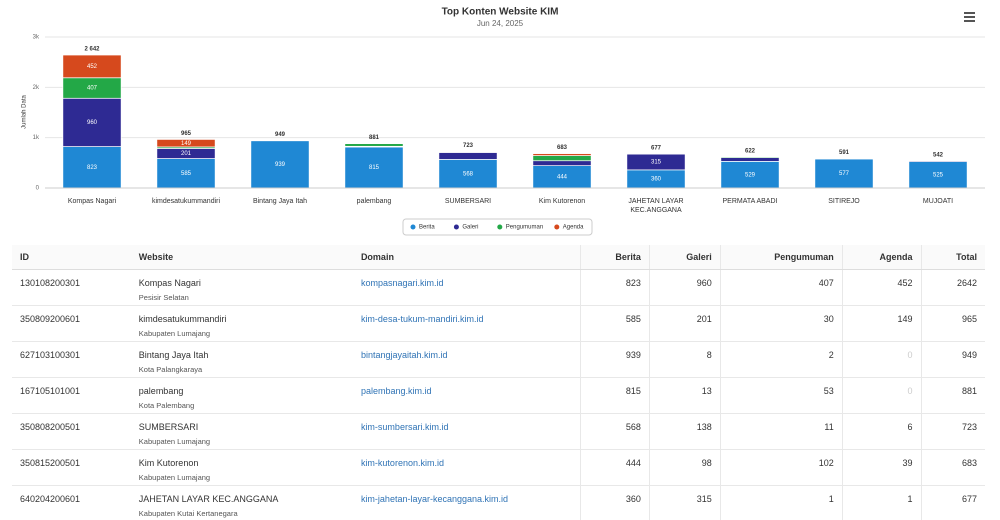 The width and height of the screenshot is (1000, 520). What do you see at coordinates (71, 502) in the screenshot?
I see `id-cell: 640204200601` at bounding box center [71, 502].